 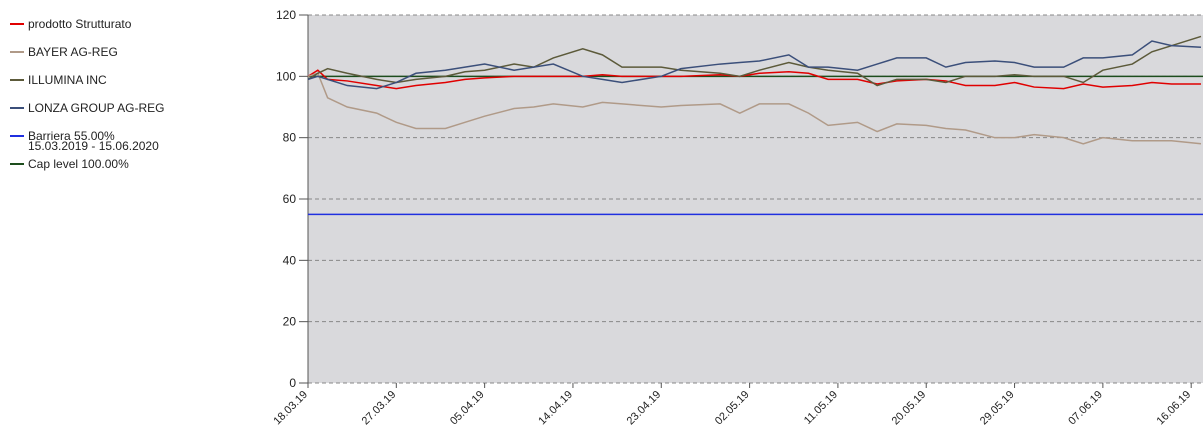 I want to click on legend-note: 15.03.2019 - 15.06.2020, so click(x=93, y=146).